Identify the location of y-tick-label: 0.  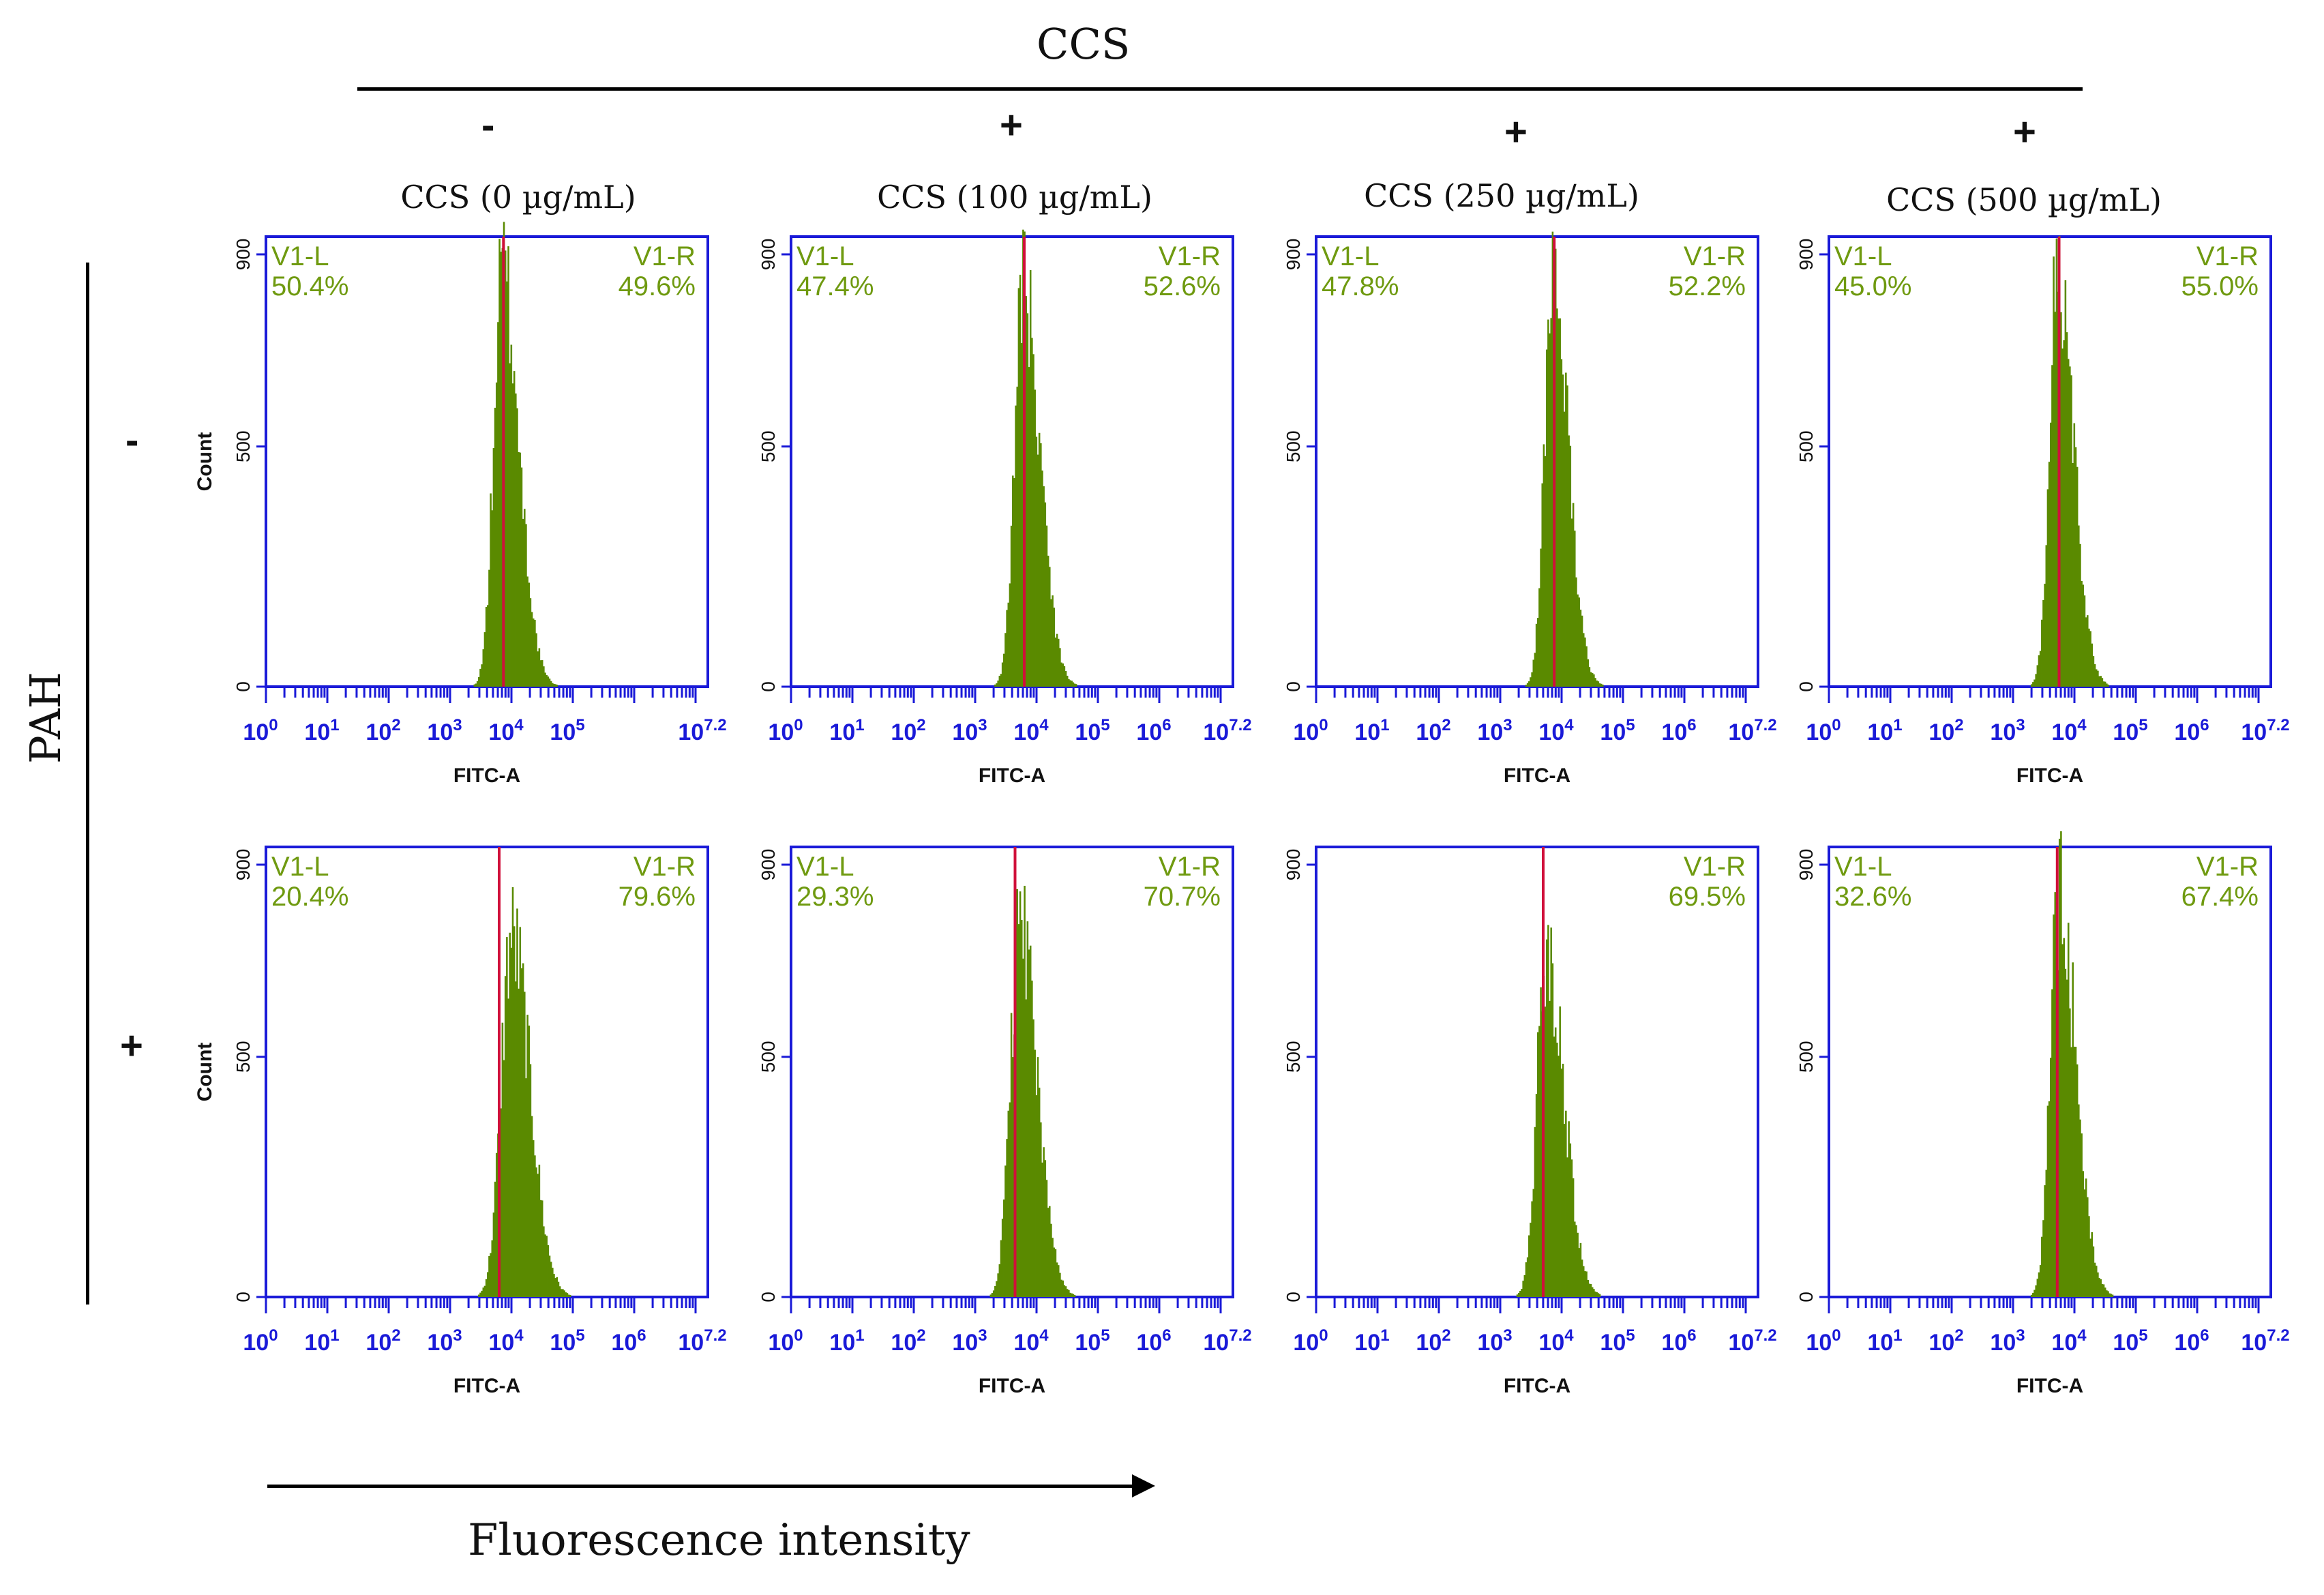
(243, 686).